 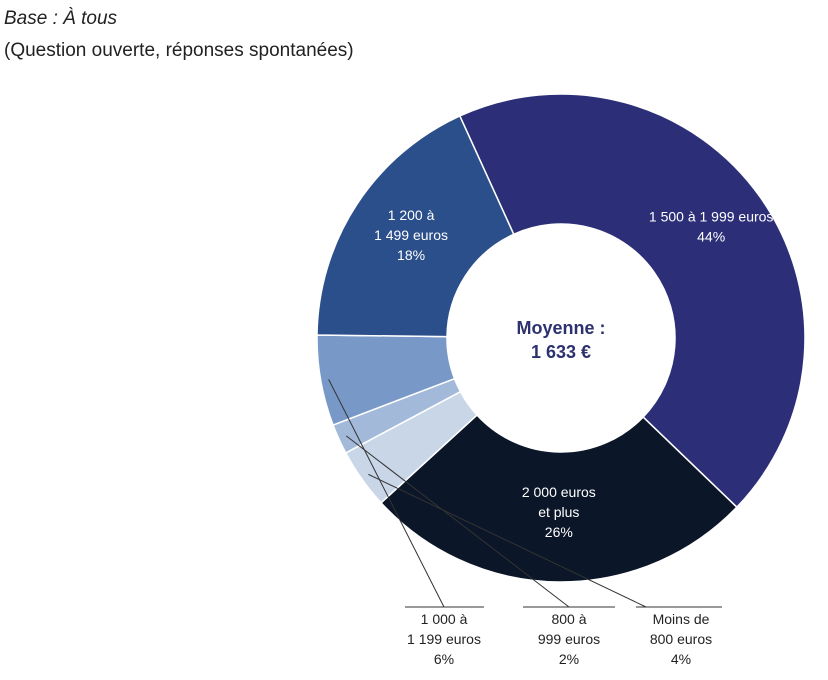 I want to click on leader-line-moins-de-800-euros, so click(x=507, y=540).